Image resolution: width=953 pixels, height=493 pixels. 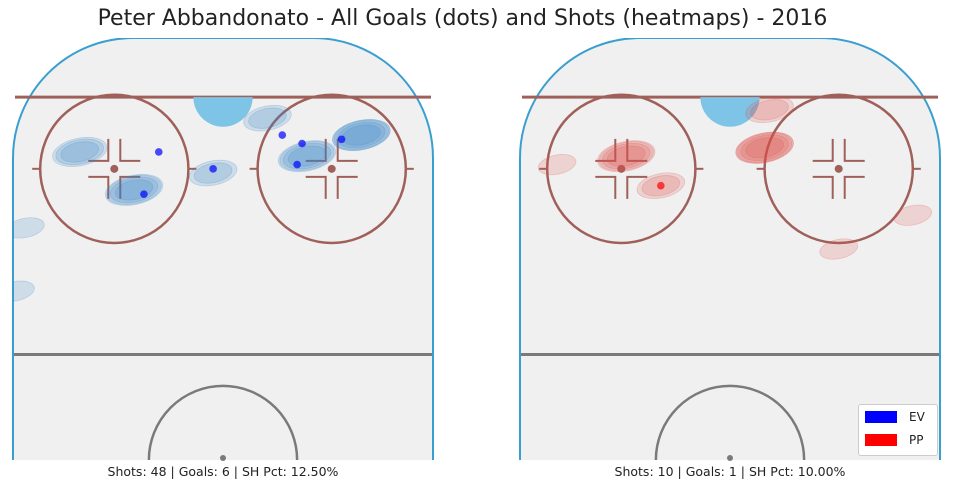 What do you see at coordinates (881, 417) in the screenshot?
I see `legend-swatch-ev` at bounding box center [881, 417].